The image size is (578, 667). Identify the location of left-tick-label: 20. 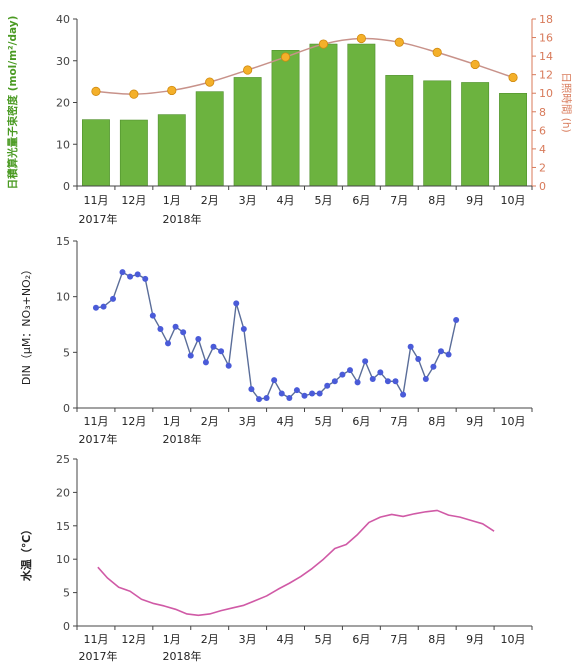
(63, 103).